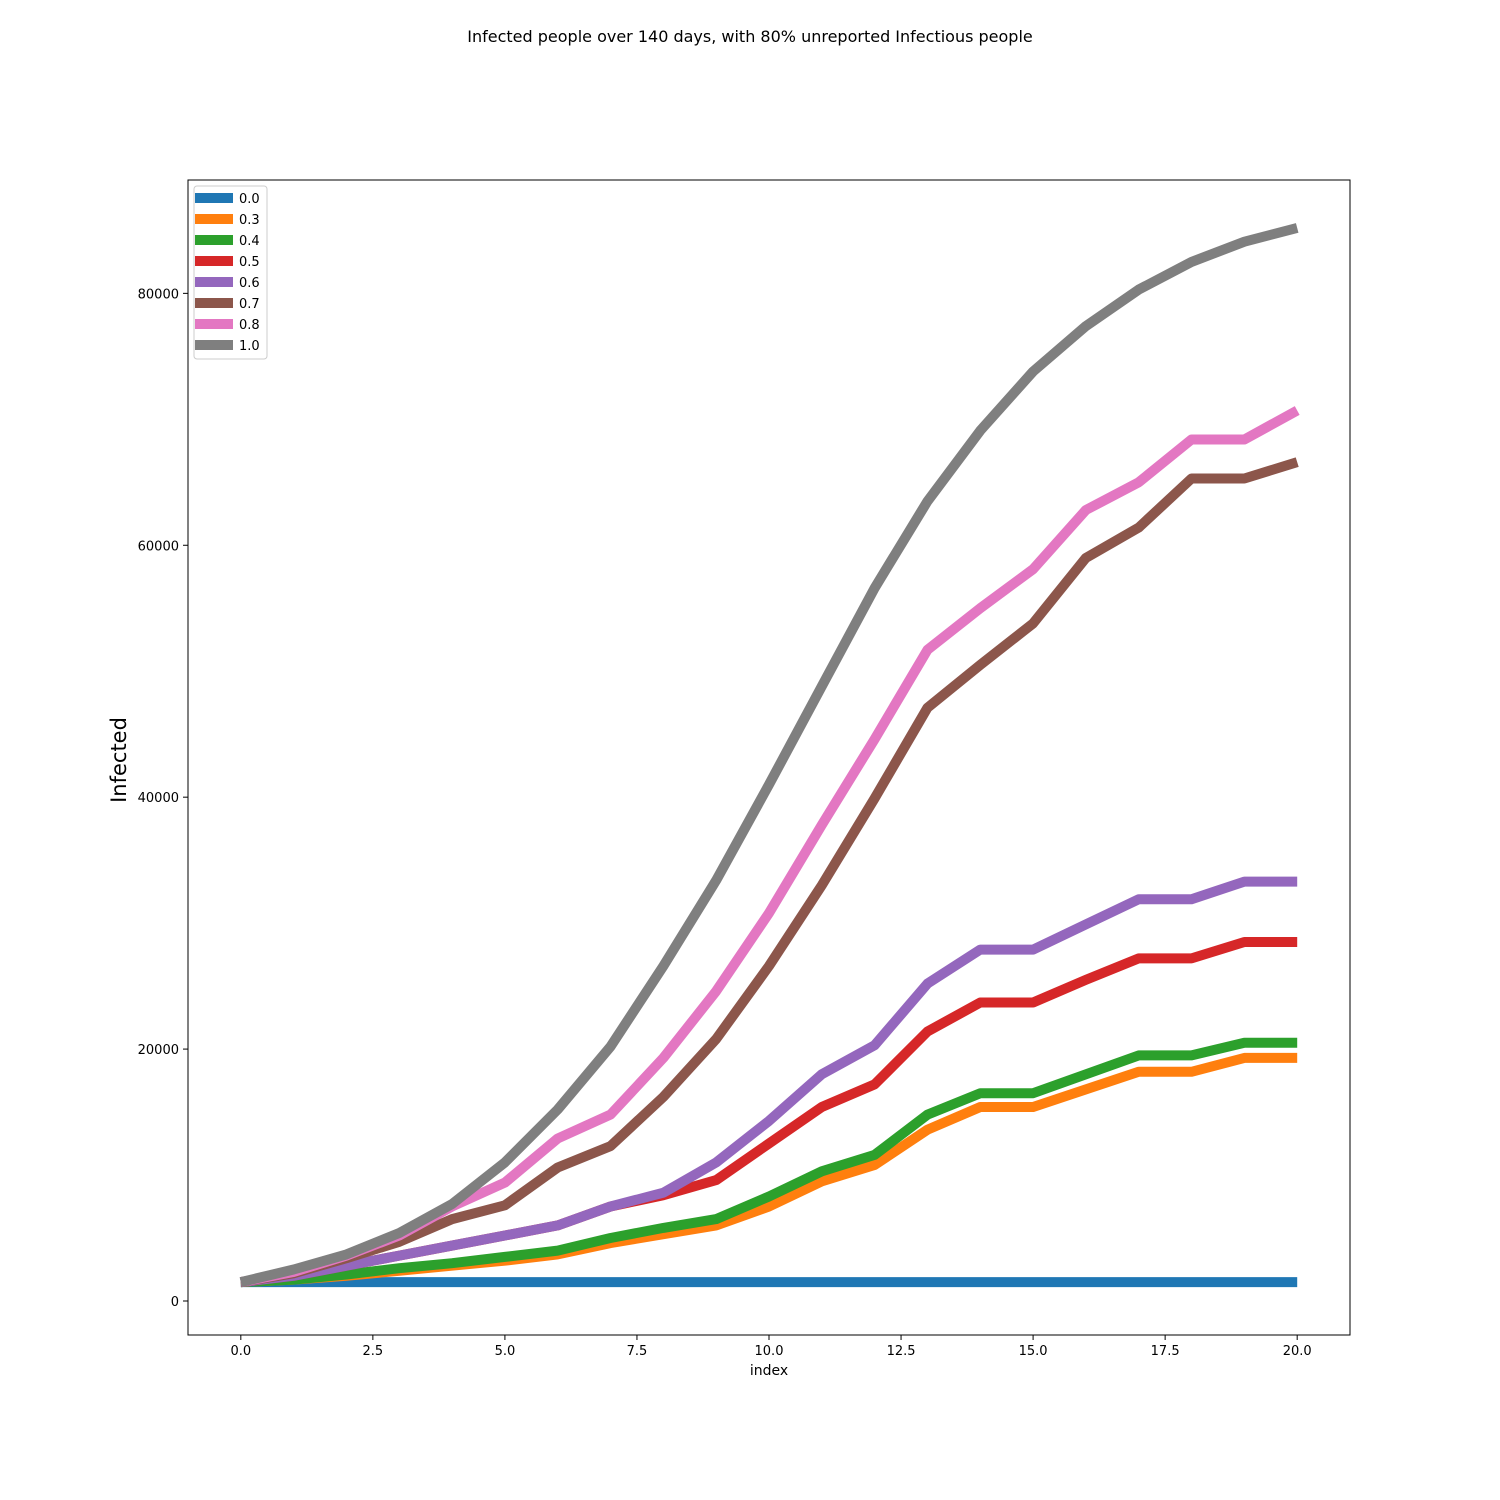  What do you see at coordinates (249, 241) in the screenshot?
I see `legend-label: 0.4` at bounding box center [249, 241].